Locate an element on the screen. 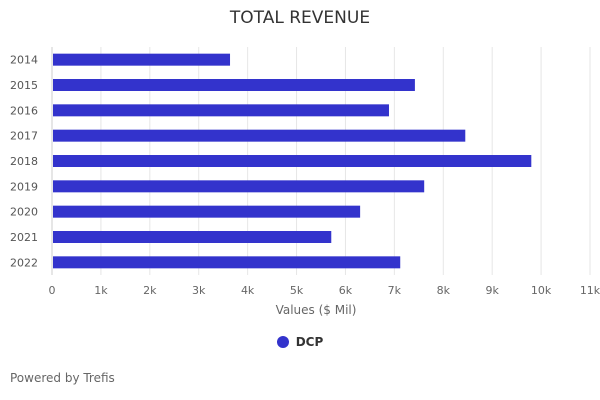 Image resolution: width=600 pixels, height=400 pixels. y-tick-label: 2022 is located at coordinates (24, 262).